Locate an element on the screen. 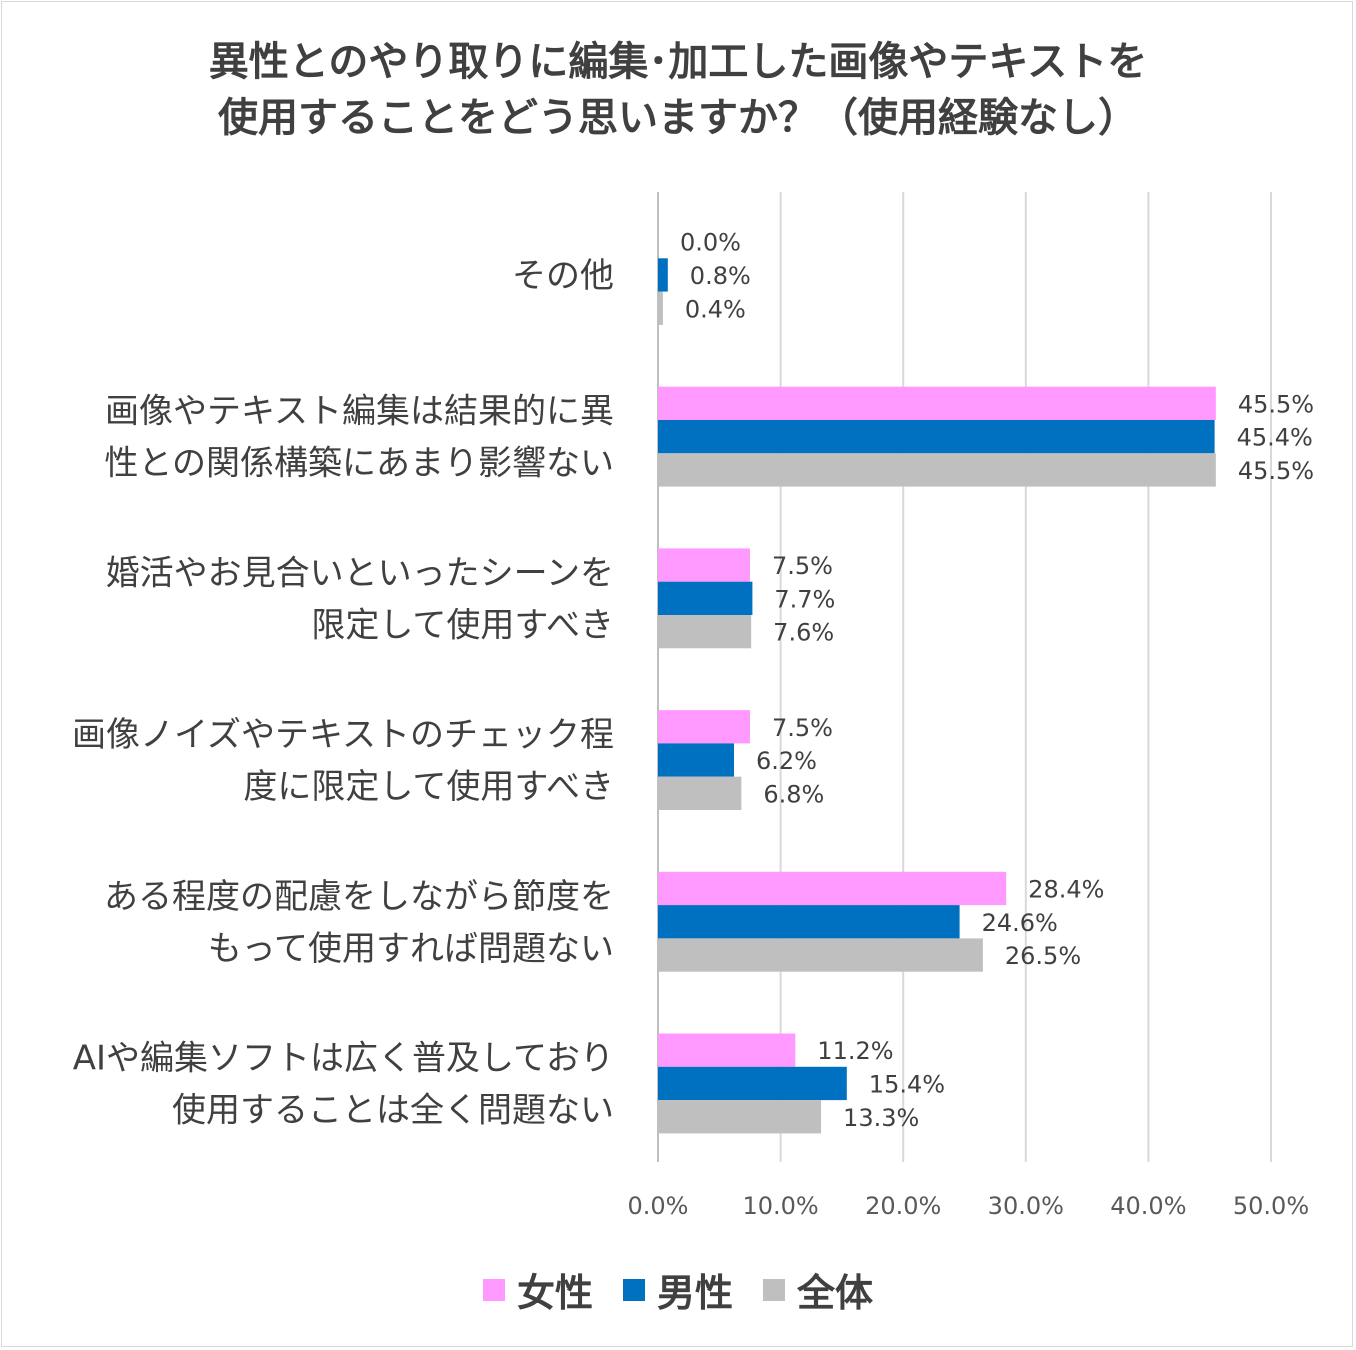 This screenshot has height=1350, width=1356. data-label: 0.0% is located at coordinates (710, 243).